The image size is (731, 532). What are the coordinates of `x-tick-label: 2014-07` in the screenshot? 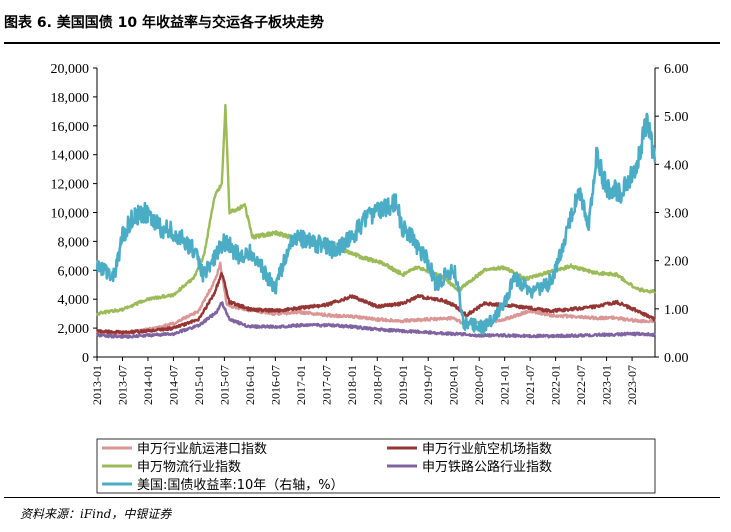 It's located at (173, 385).